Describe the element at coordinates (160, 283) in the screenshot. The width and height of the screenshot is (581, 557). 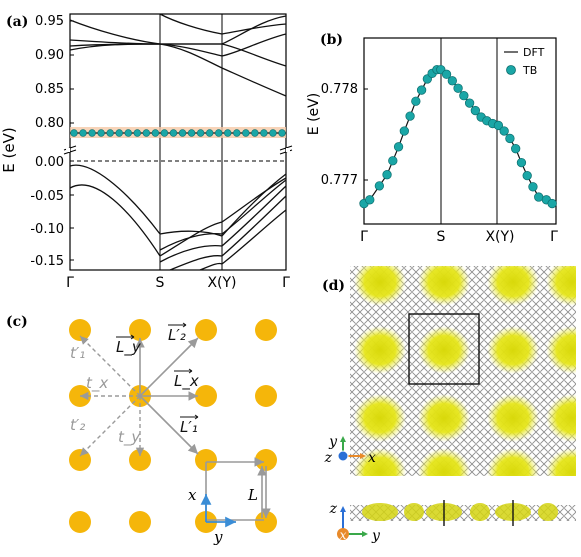
I see `a-xtick-S: S` at that location.